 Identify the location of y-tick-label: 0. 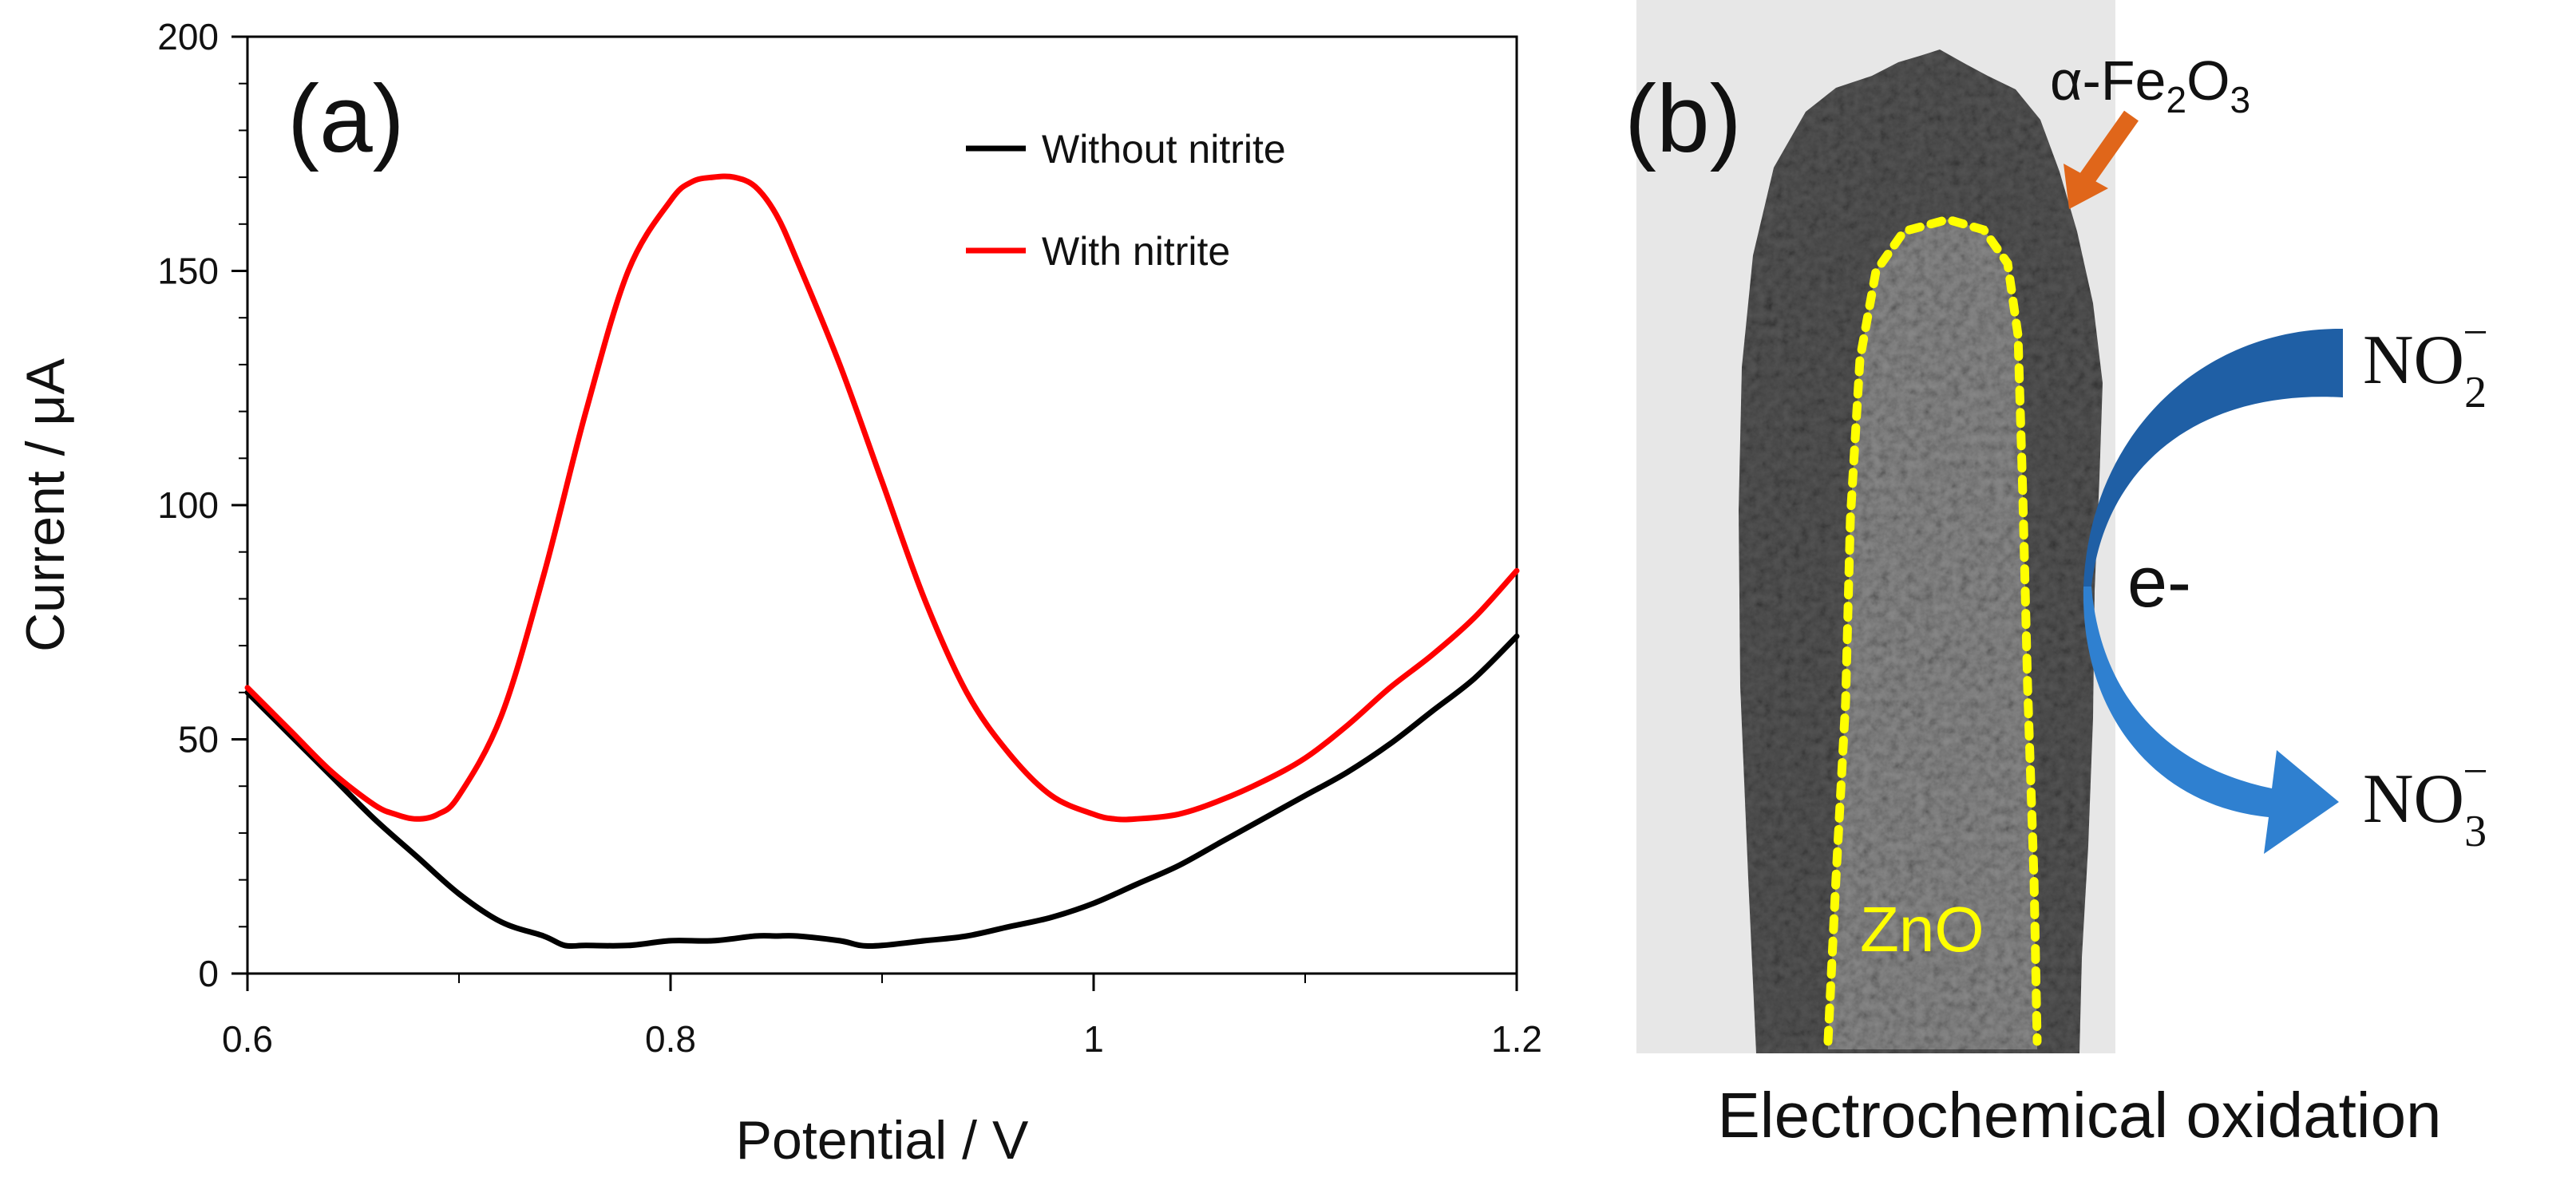
(209, 974).